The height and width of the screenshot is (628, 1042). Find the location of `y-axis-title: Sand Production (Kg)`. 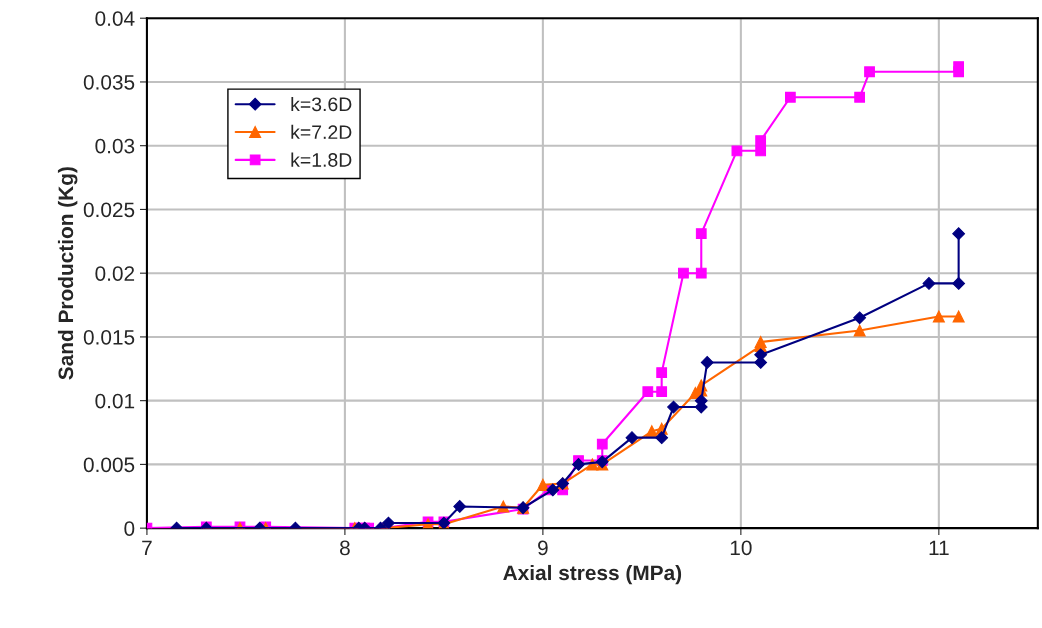

y-axis-title: Sand Production (Kg) is located at coordinates (67, 273).